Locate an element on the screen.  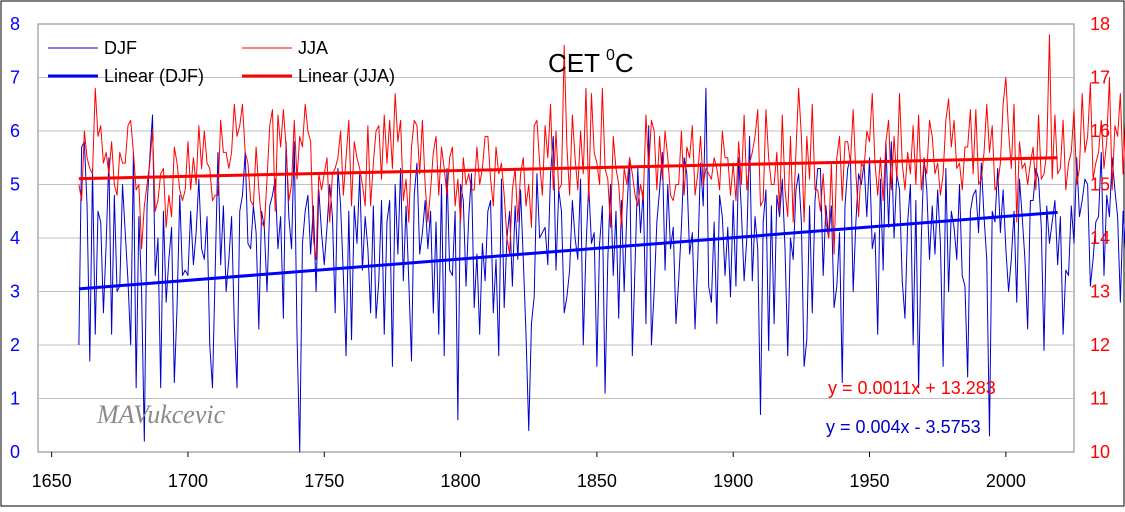
x-tick-label: 1950 is located at coordinates (870, 481).